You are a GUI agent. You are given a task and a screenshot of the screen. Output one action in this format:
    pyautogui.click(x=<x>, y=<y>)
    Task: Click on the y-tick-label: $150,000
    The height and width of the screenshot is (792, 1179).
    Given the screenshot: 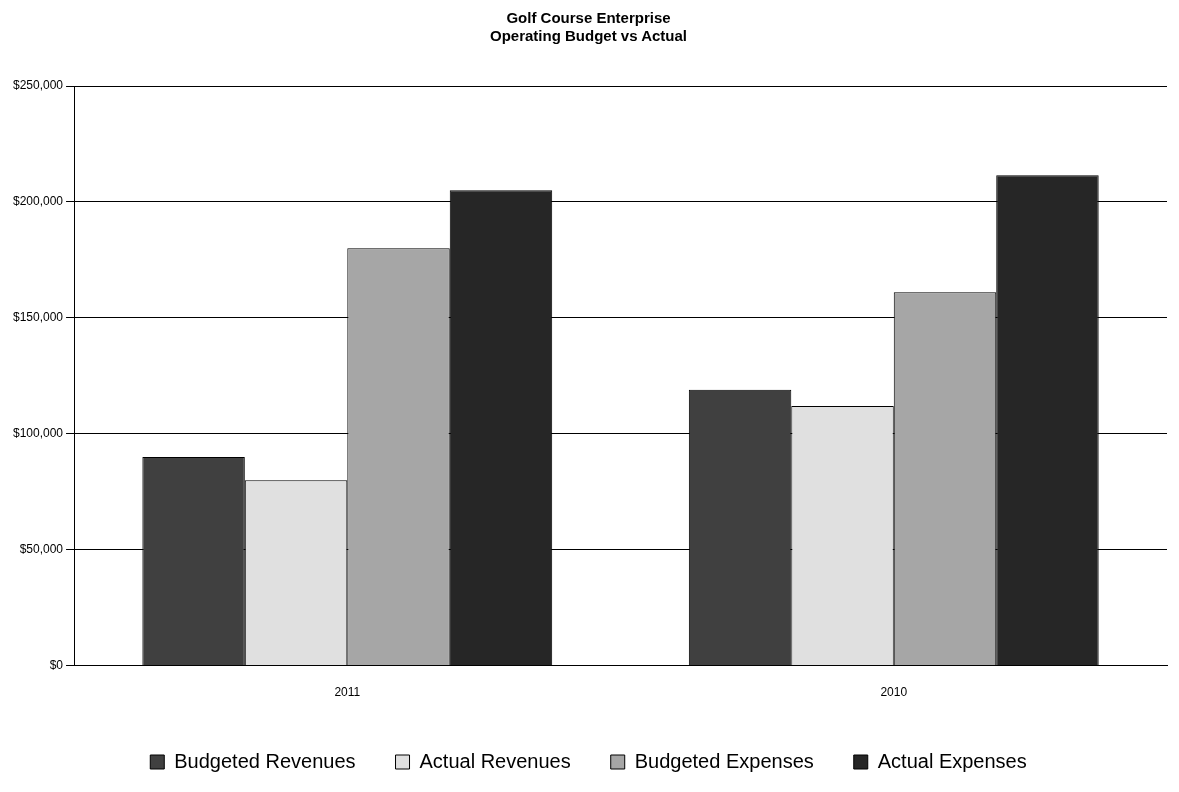 What is the action you would take?
    pyautogui.click(x=38, y=317)
    